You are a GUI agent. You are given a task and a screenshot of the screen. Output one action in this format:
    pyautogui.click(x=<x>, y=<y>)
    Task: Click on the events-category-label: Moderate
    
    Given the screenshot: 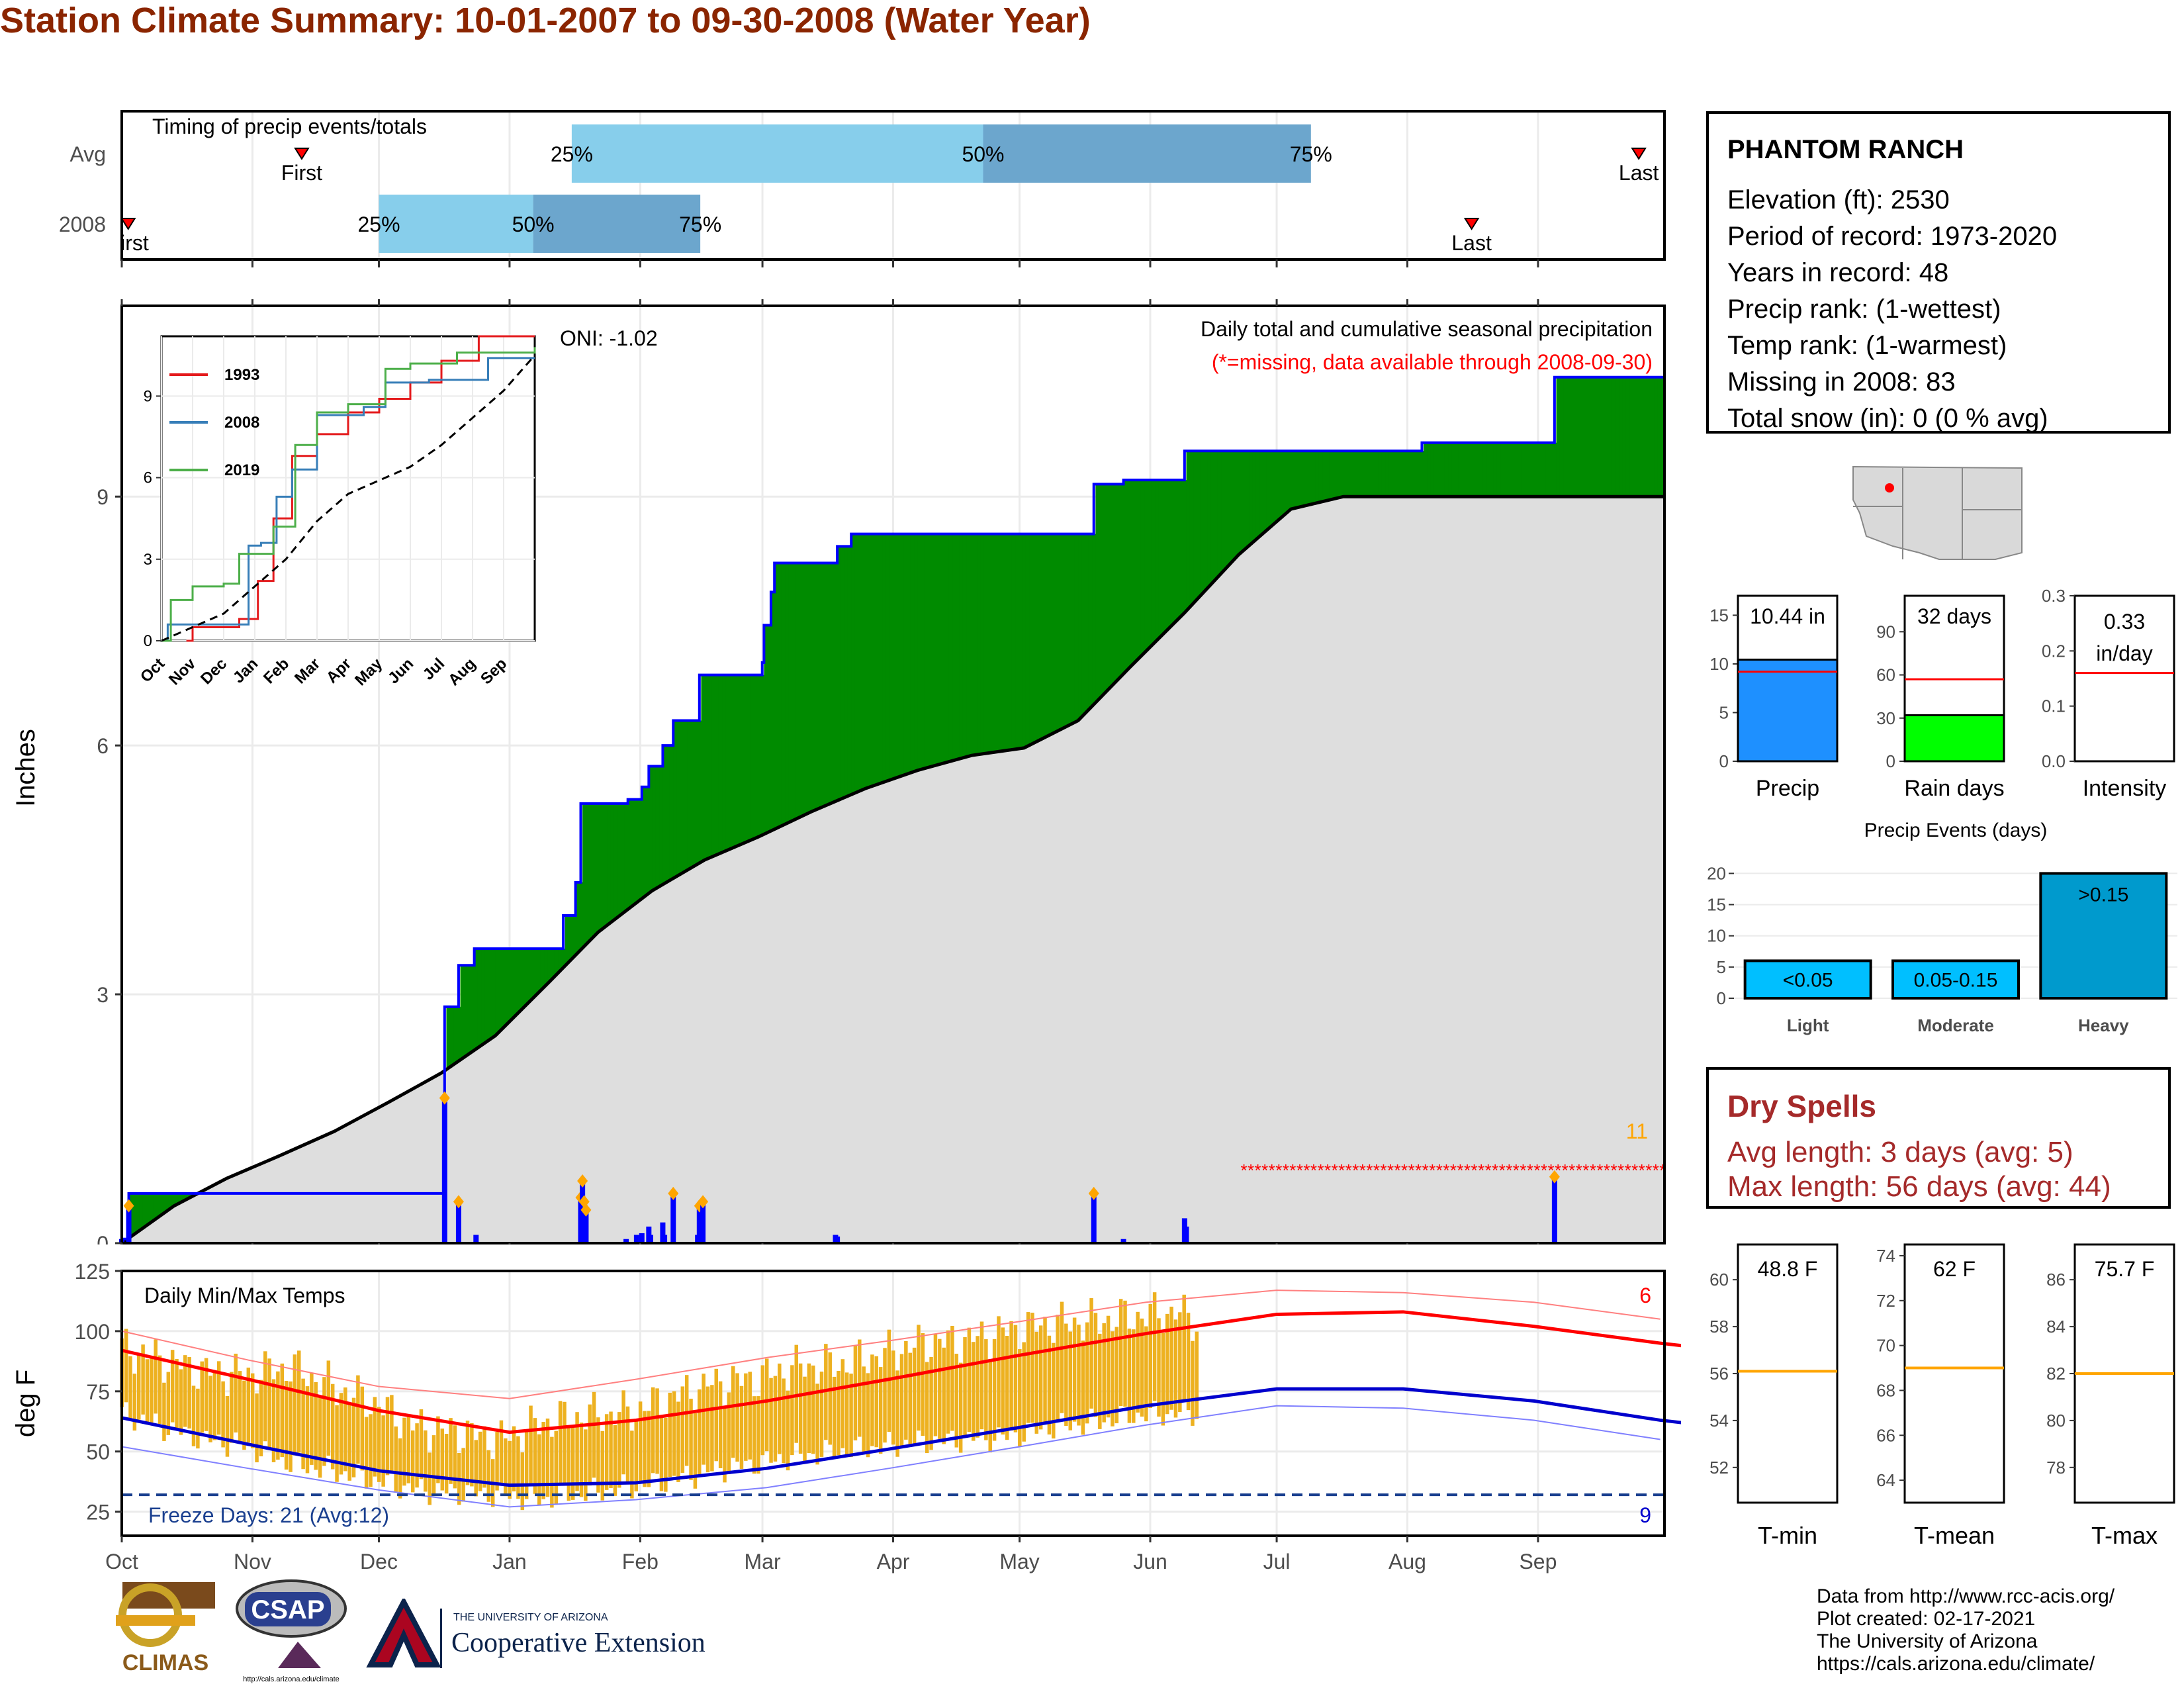 What is the action you would take?
    pyautogui.click(x=1955, y=1025)
    